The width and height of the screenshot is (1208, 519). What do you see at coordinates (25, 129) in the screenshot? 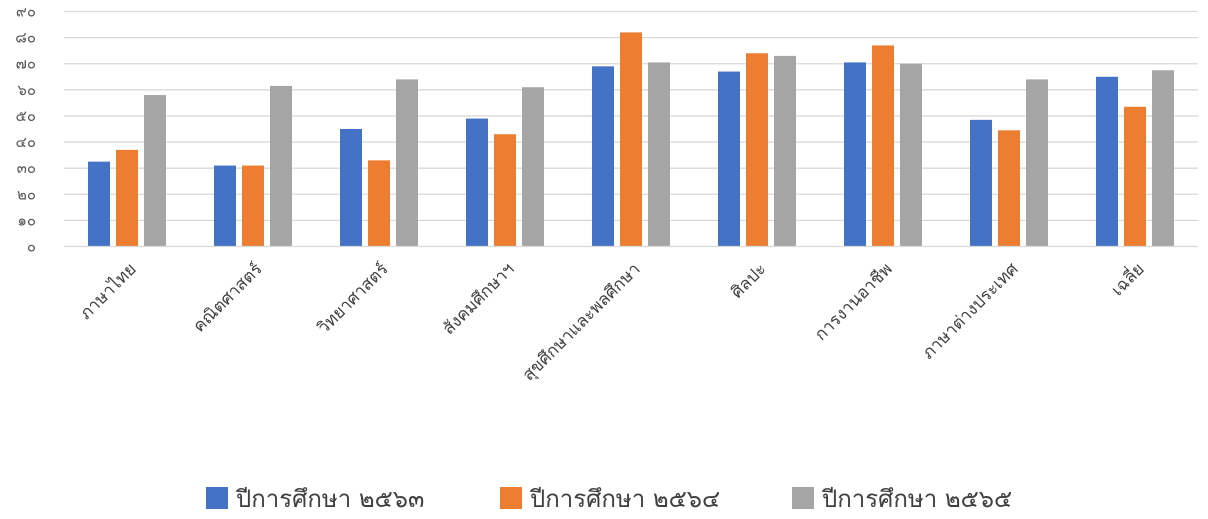
I see `y-axis-tick-labels: ๐ ๑๐ ๒๐ ๓๐ ๔๐ ๕๐ ๖๐ ๗๐ ๘๐ ๙๐` at bounding box center [25, 129].